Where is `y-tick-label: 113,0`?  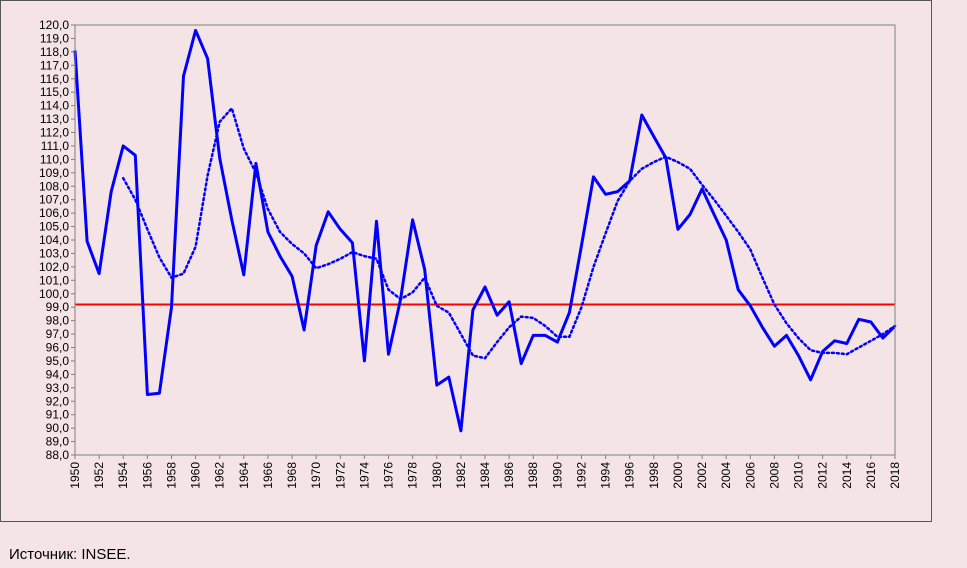 y-tick-label: 113,0 is located at coordinates (54, 119).